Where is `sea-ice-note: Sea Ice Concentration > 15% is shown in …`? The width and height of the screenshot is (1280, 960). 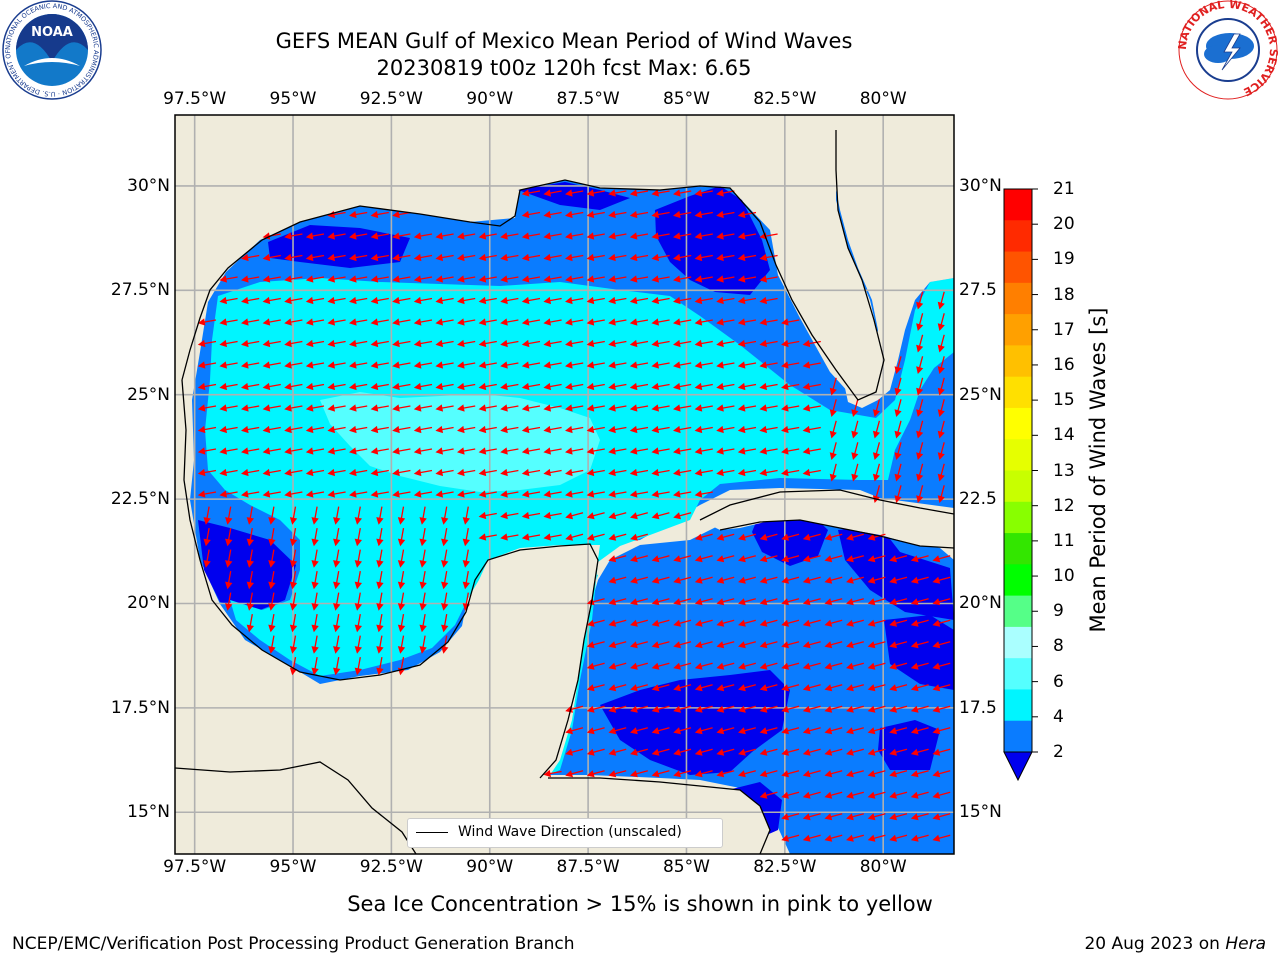 sea-ice-note: Sea Ice Concentration > 15% is shown in … is located at coordinates (640, 904).